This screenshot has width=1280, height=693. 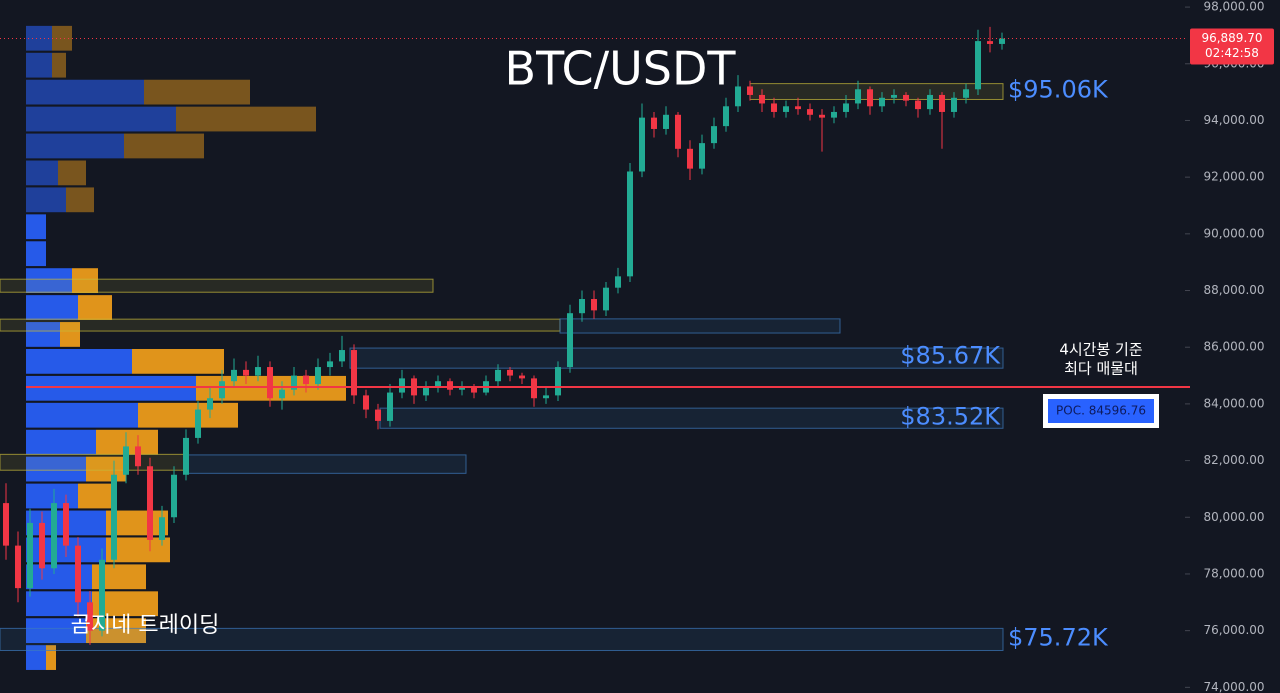 What do you see at coordinates (621, 69) in the screenshot?
I see `chart-title: BTC/USDT` at bounding box center [621, 69].